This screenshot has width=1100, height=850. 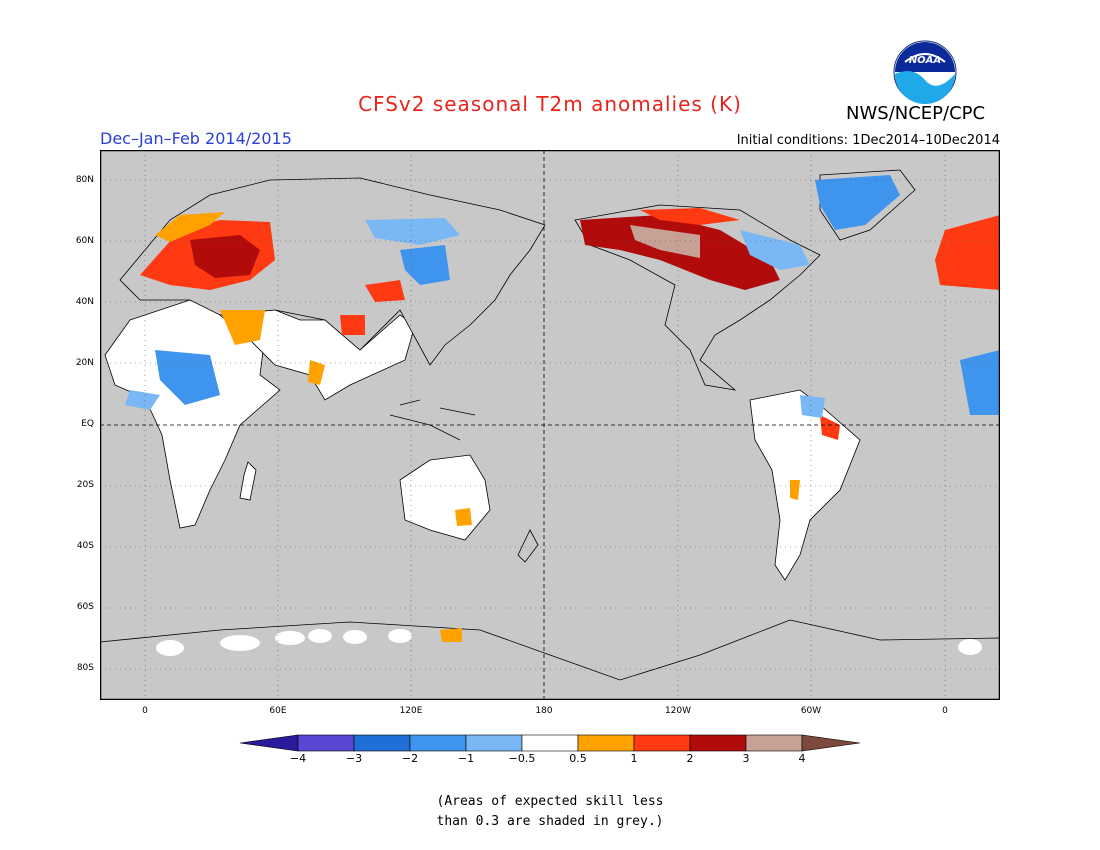 What do you see at coordinates (84, 180) in the screenshot?
I see `lat-tick-label: 80N` at bounding box center [84, 180].